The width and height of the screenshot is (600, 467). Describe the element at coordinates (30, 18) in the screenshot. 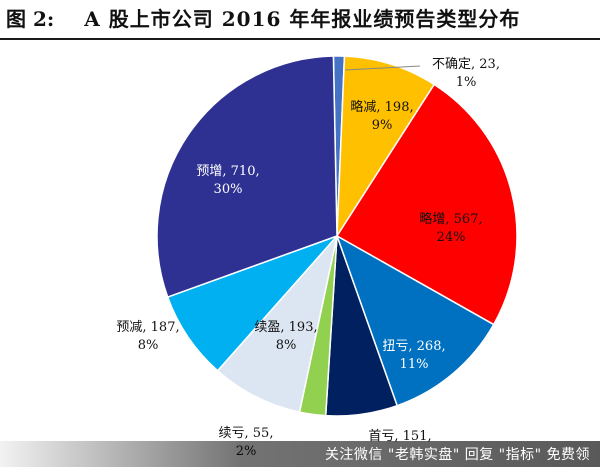

I see `figure-number: 图 2:` at that location.